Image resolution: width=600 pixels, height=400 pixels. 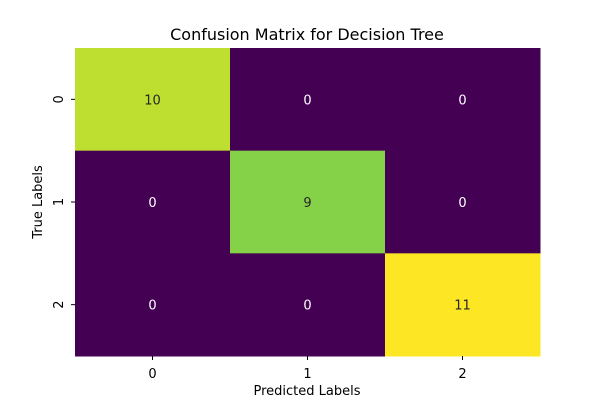 What do you see at coordinates (307, 34) in the screenshot?
I see `chart-title: Confusion Matrix for Decision Tree` at bounding box center [307, 34].